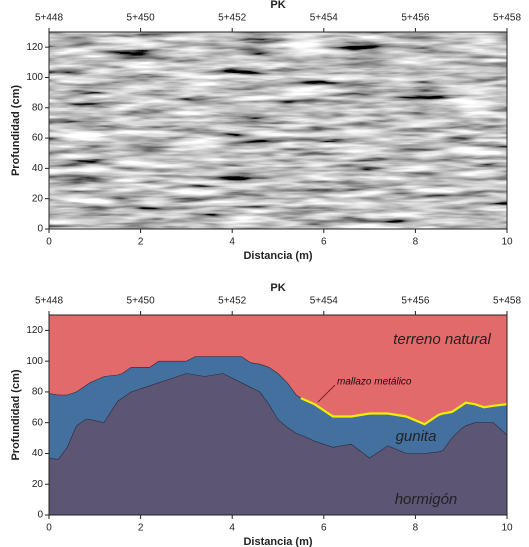 The image size is (529, 547). I want to click on area-label: hormigón, so click(426, 499).